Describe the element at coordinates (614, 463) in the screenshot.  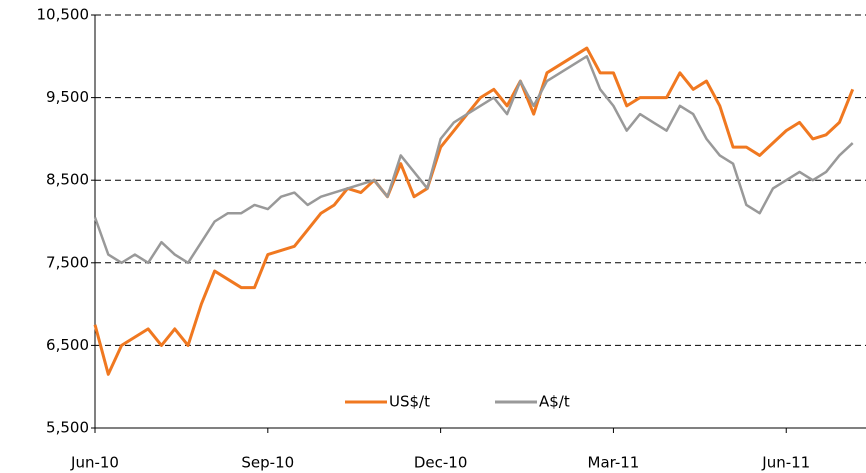
I see `x-tick-label: Mar-11` at that location.